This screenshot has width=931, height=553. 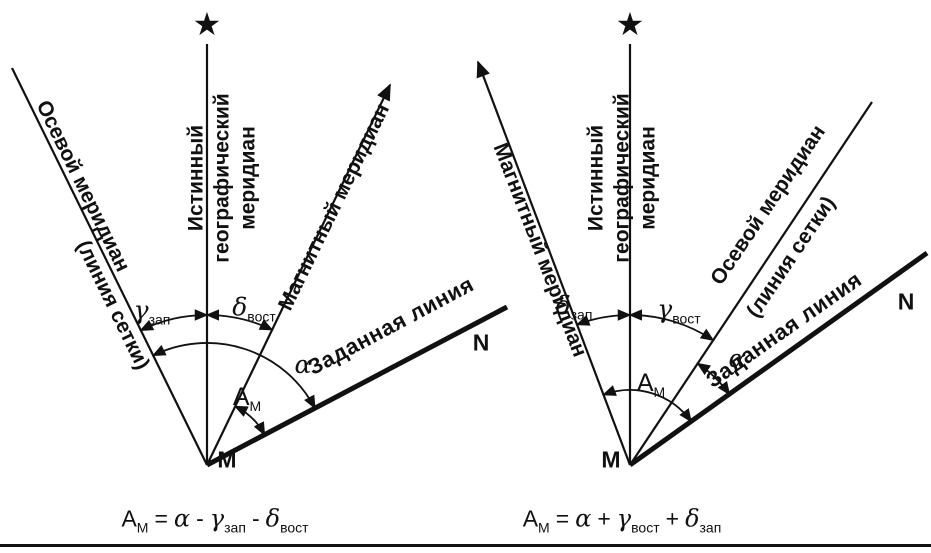 What do you see at coordinates (261, 316) in the screenshot?
I see `delta-subscript: вост` at bounding box center [261, 316].